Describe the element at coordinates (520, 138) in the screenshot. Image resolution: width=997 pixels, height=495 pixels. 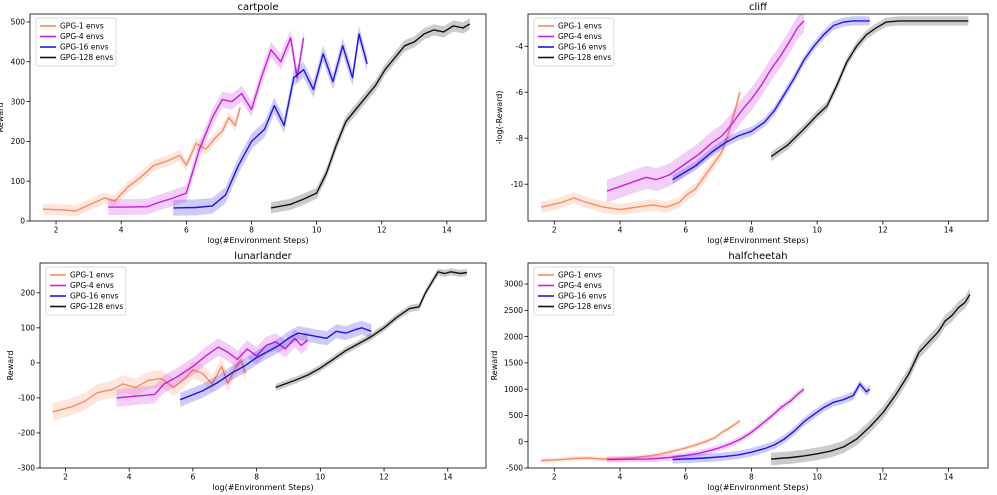
I see `y-tick-label: -8` at that location.